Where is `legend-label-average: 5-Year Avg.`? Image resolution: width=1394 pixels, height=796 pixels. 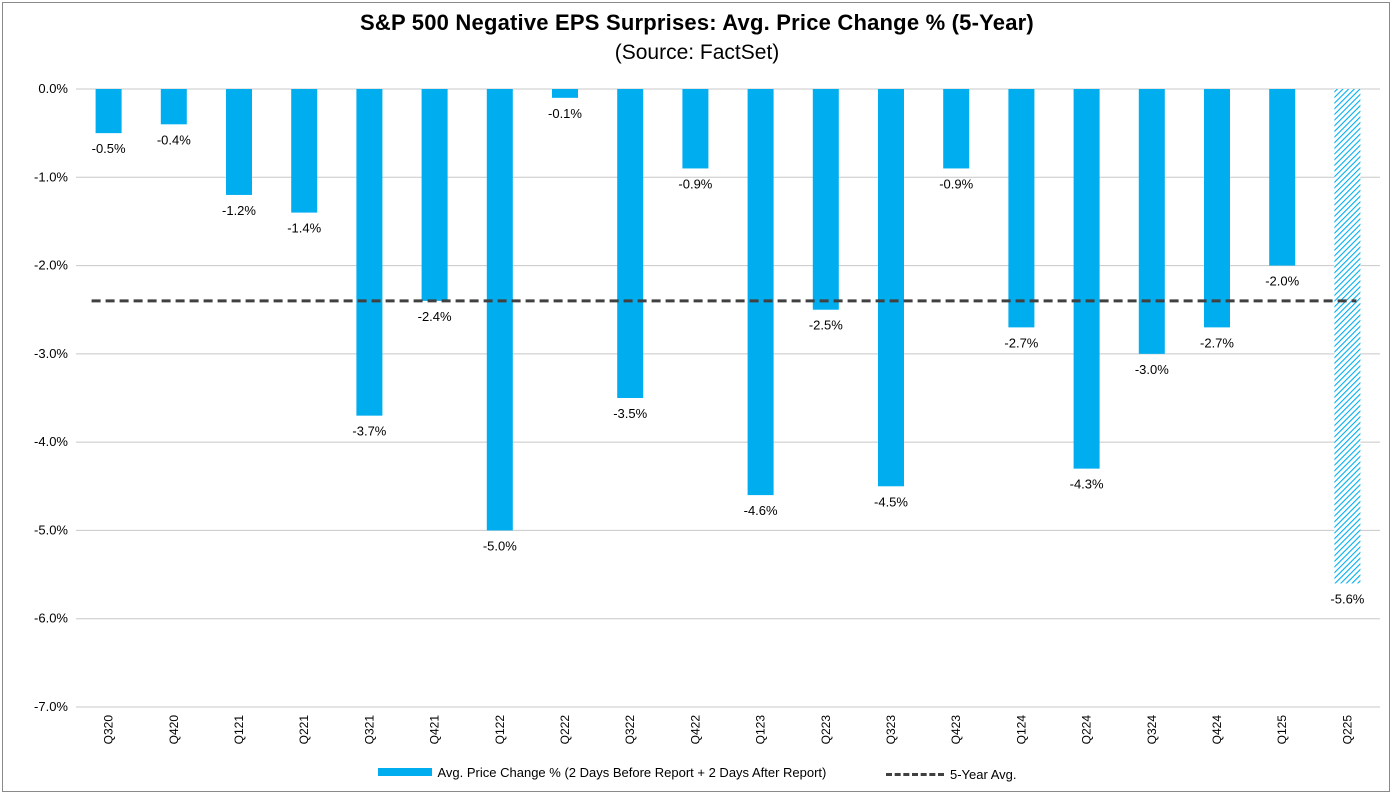 legend-label-average: 5-Year Avg. is located at coordinates (983, 774).